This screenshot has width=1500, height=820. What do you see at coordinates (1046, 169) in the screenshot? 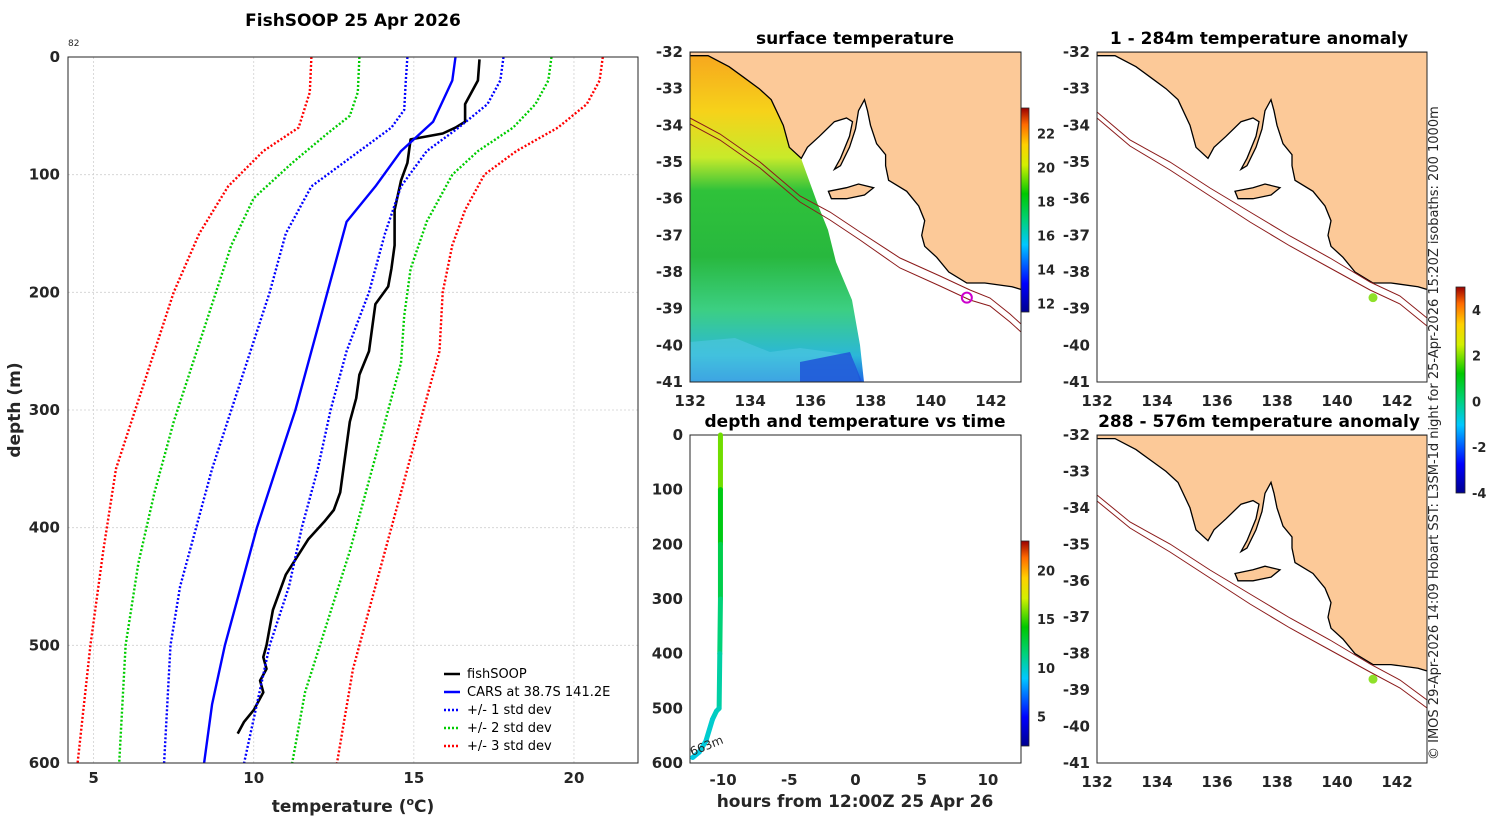
I see `sst-colorbar-tick-label: 20` at bounding box center [1046, 169].